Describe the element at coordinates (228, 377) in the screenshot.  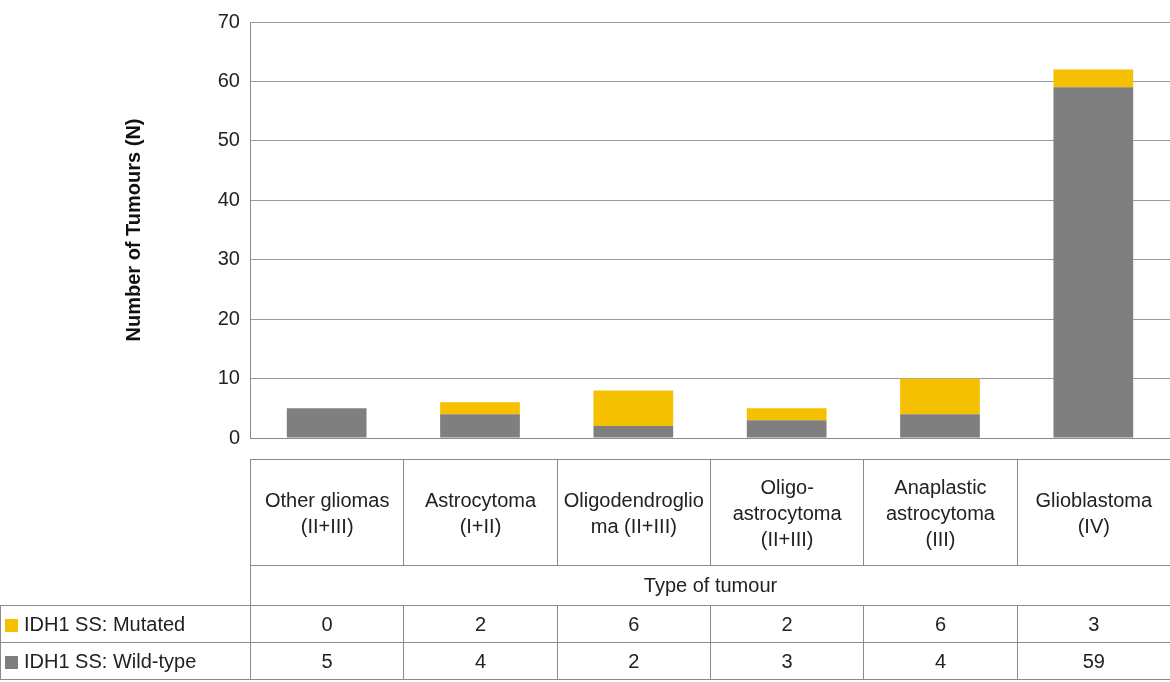
I see `y-tick-label: 10` at that location.